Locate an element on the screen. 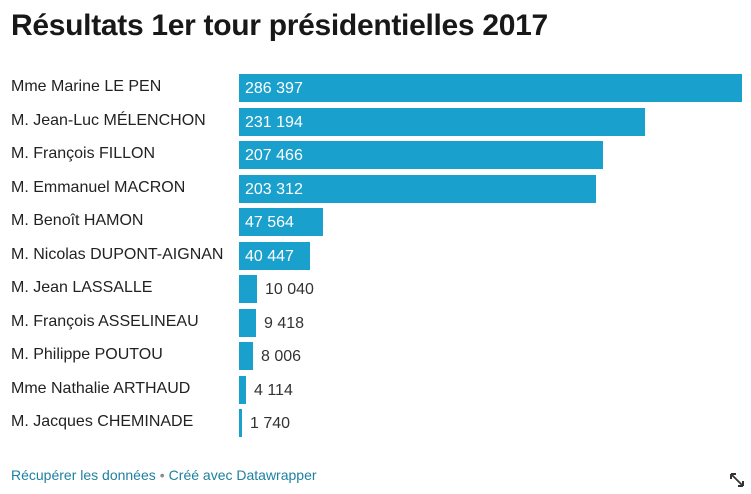 Image resolution: width=751 pixels, height=494 pixels. category-label: M. Jacques CHEMINADE is located at coordinates (102, 421).